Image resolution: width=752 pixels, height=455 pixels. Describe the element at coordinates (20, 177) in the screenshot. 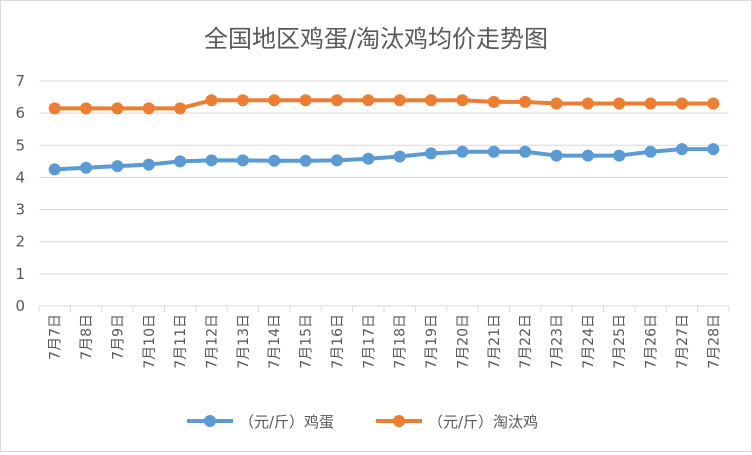

I see `y-tick-label: 4` at that location.